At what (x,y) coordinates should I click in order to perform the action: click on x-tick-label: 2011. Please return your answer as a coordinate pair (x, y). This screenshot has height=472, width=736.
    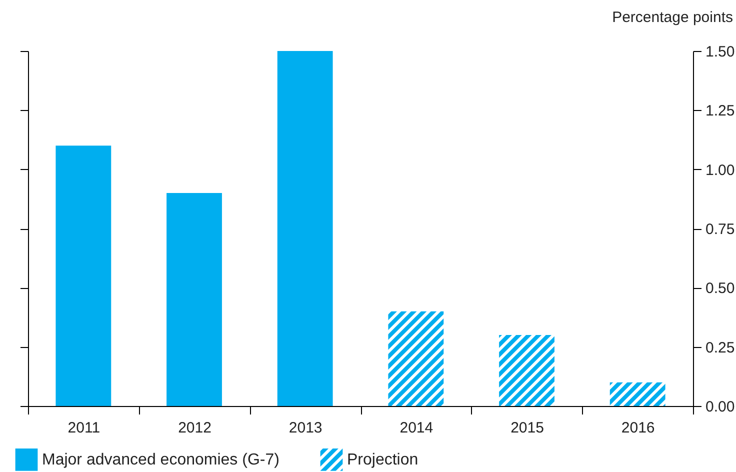
    Looking at the image, I should click on (84, 428).